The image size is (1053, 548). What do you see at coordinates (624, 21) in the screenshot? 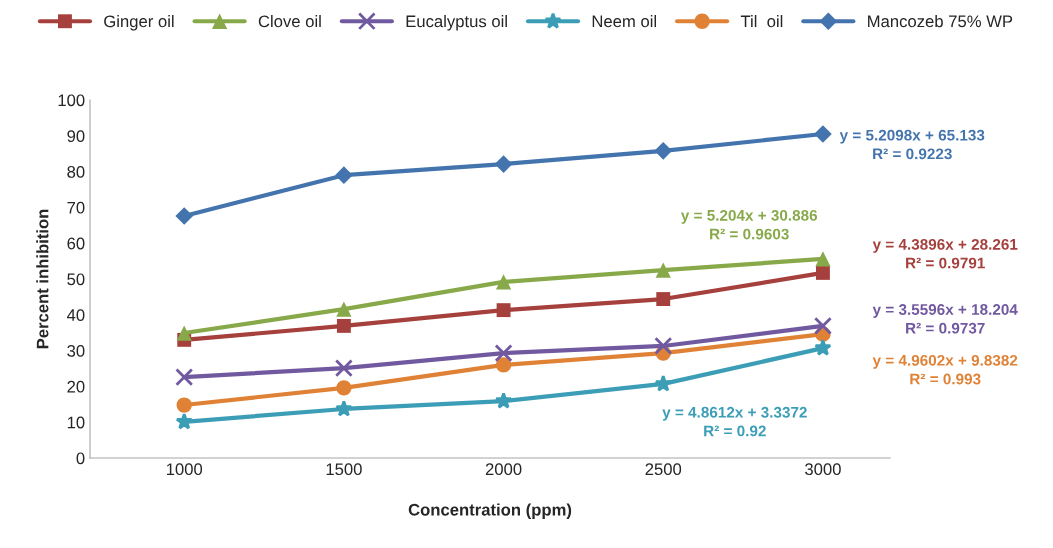
I see `legend-label: Neem oil` at bounding box center [624, 21].